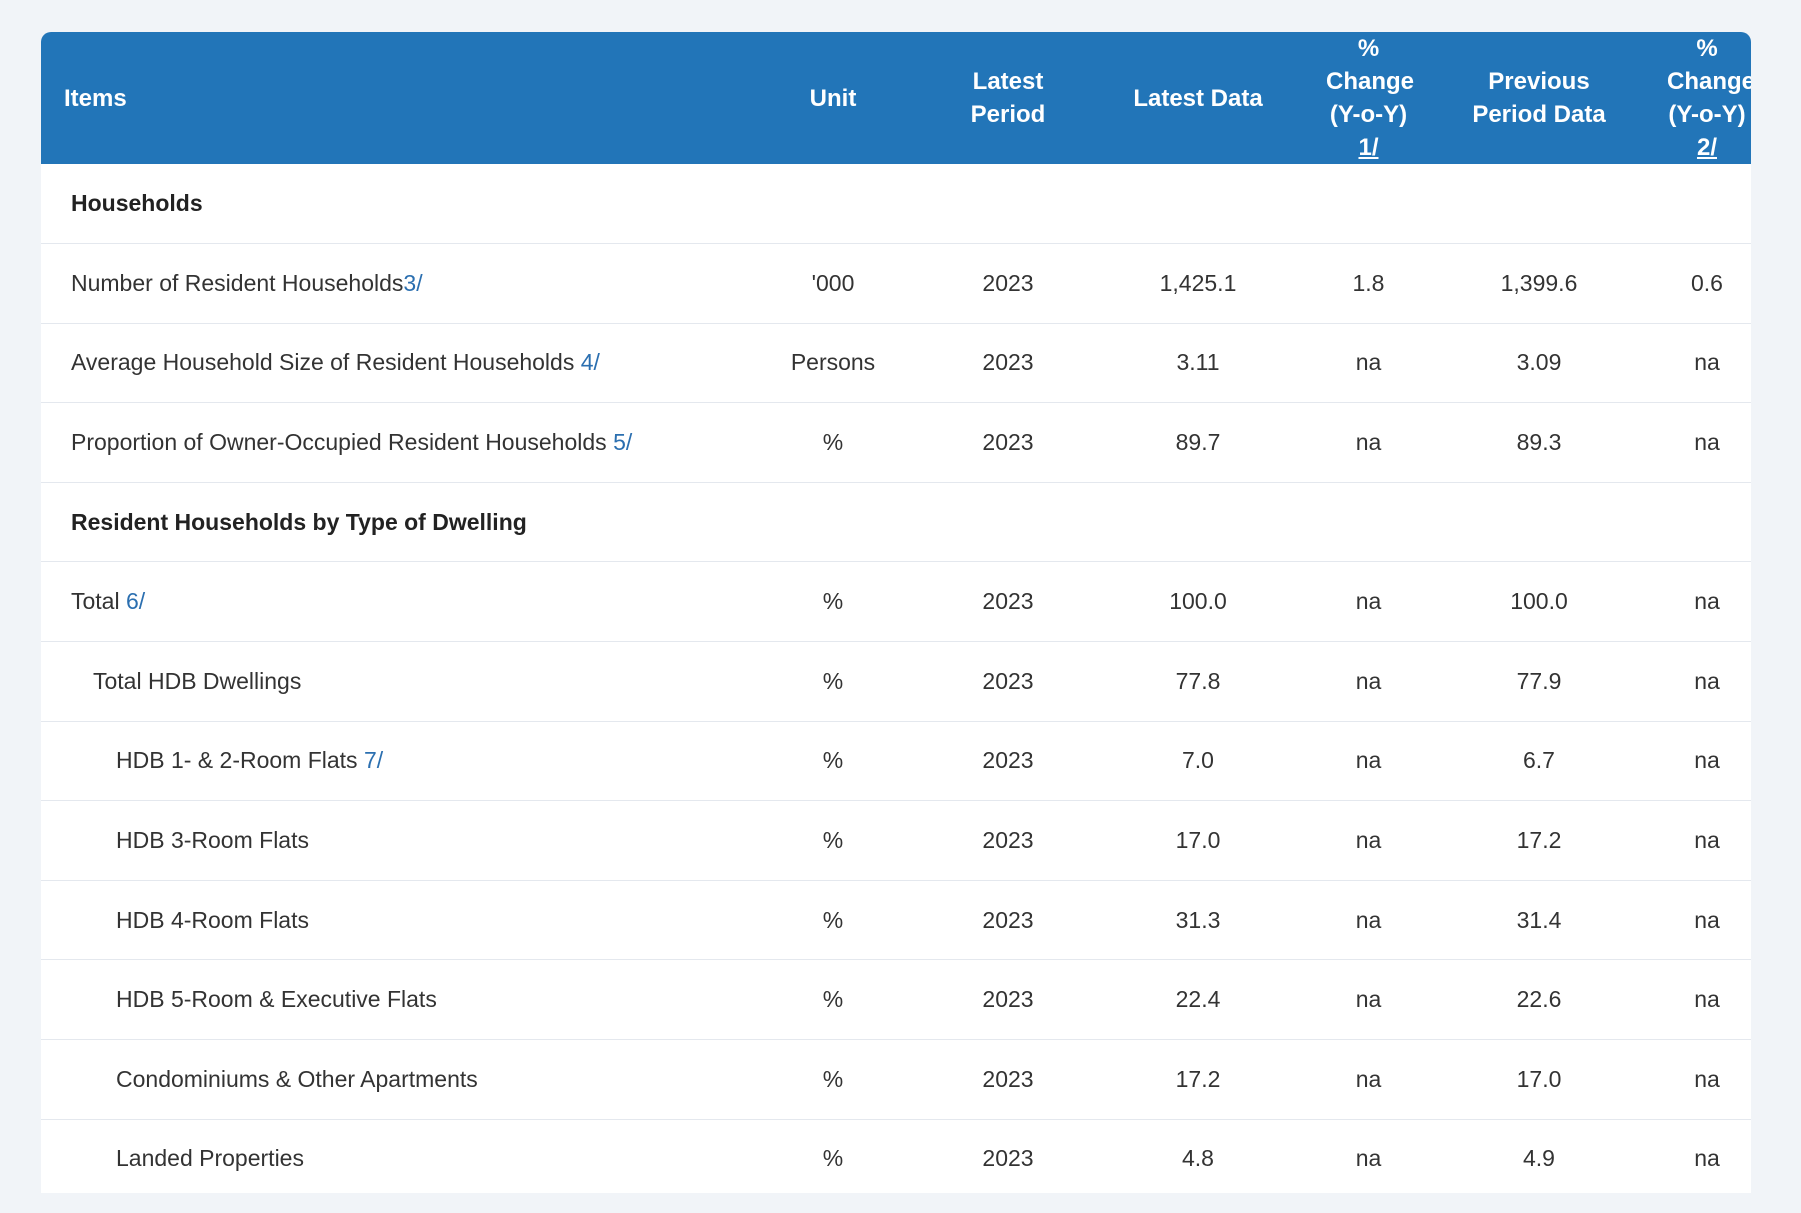 This screenshot has width=1801, height=1213. What do you see at coordinates (1539, 1158) in the screenshot?
I see `cell-previous-data: 4.9` at bounding box center [1539, 1158].